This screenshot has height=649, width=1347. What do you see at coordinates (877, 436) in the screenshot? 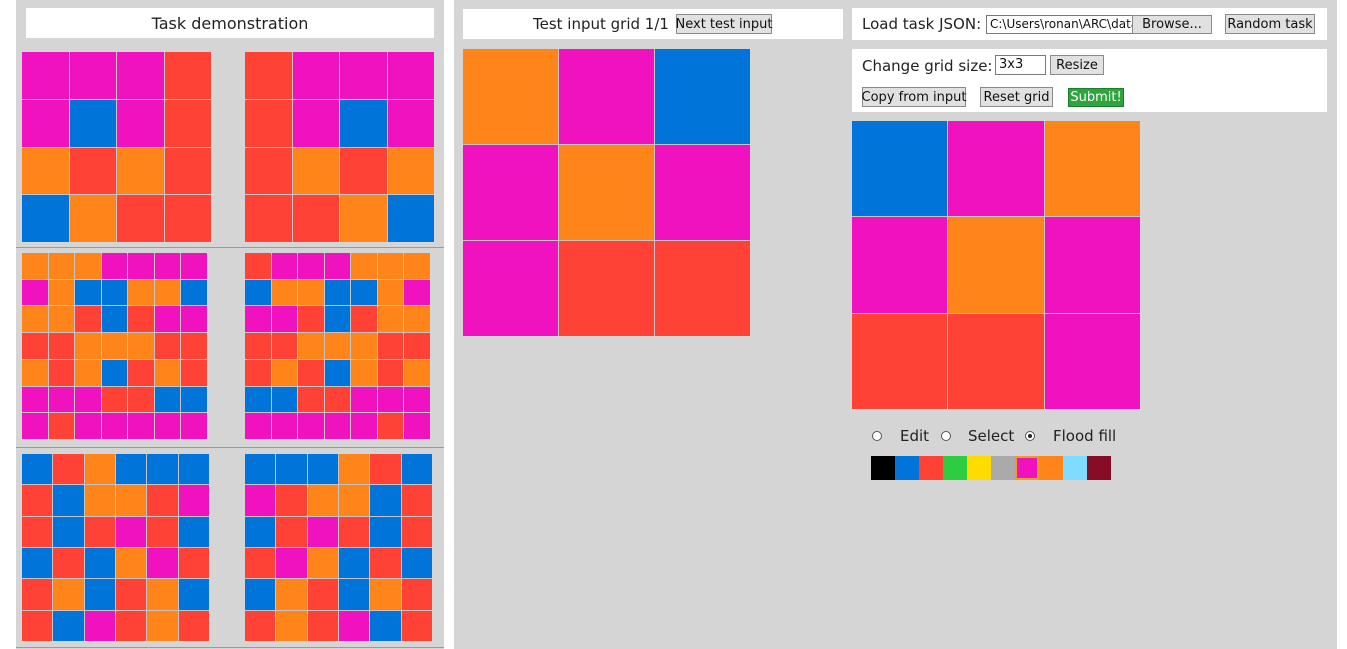
I see `edit-mode-radio` at bounding box center [877, 436].